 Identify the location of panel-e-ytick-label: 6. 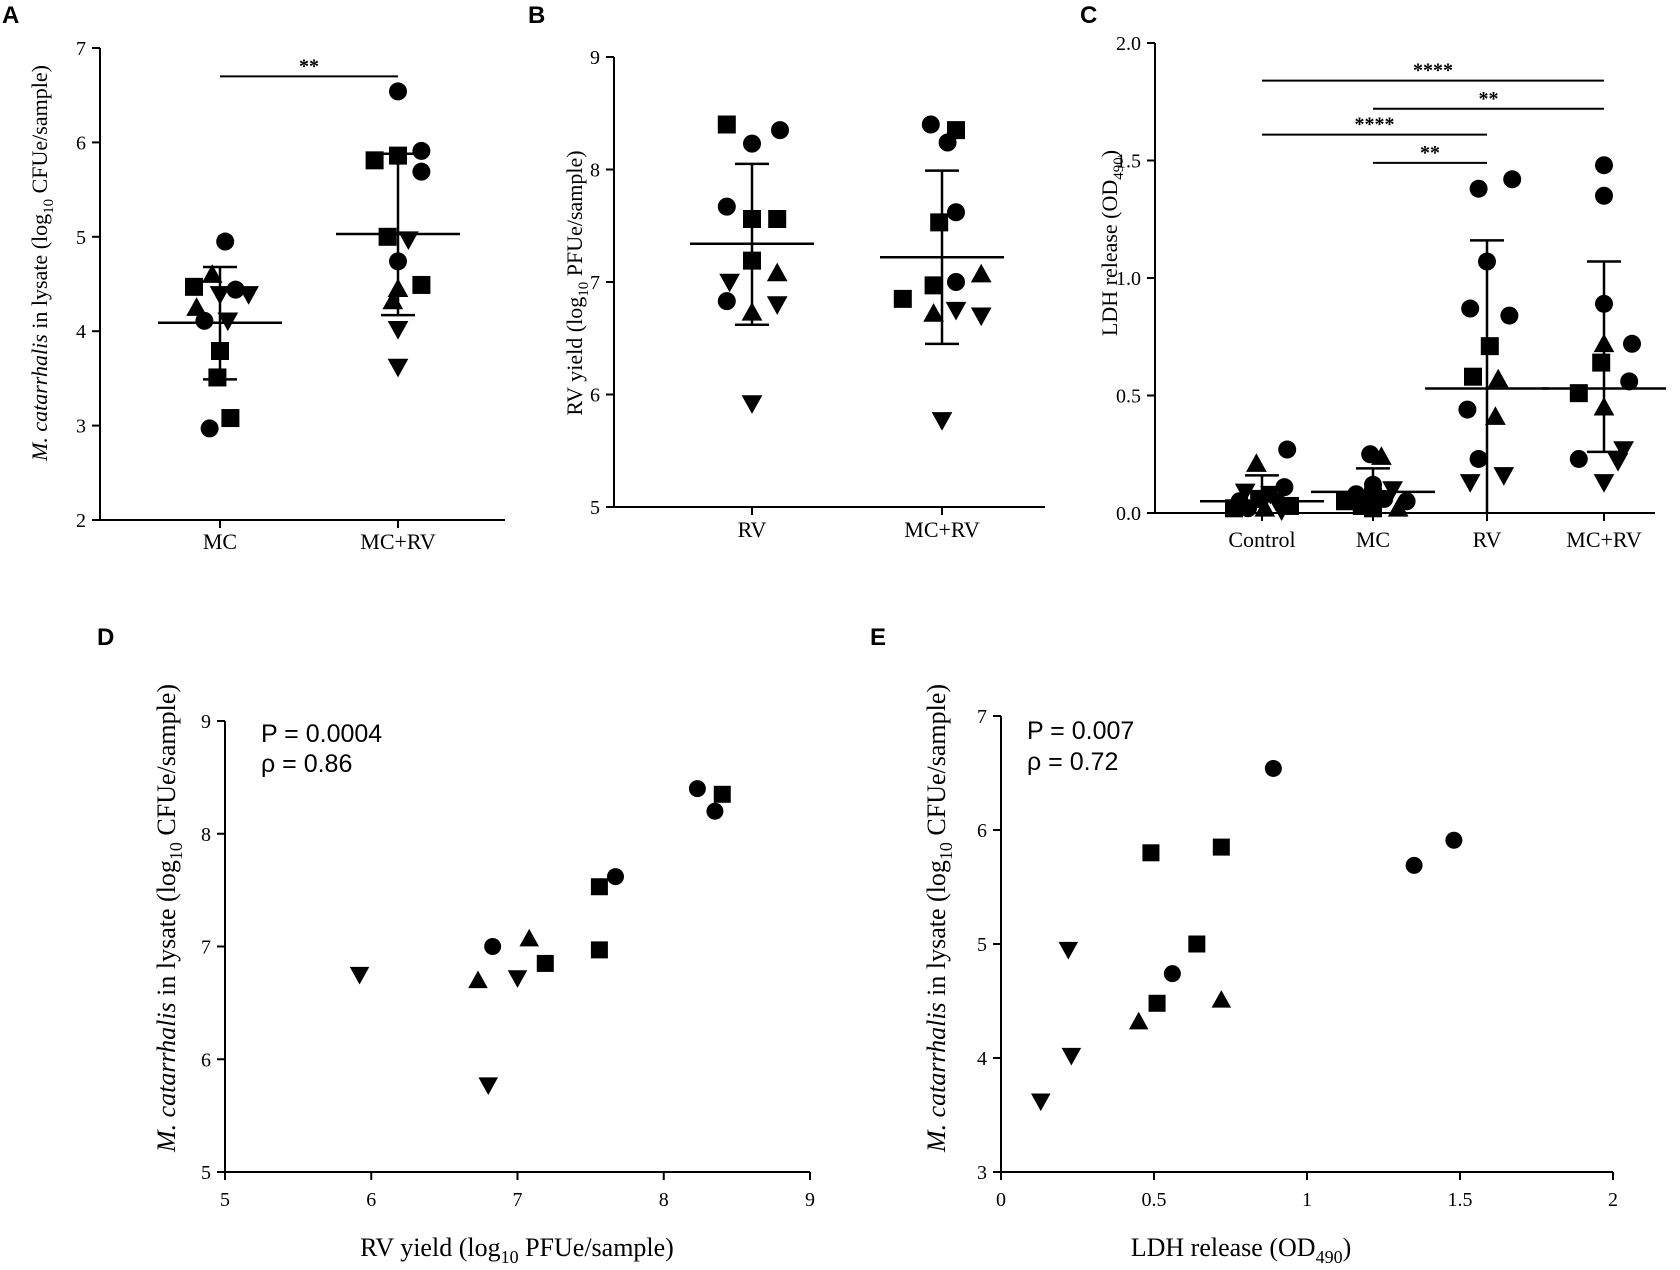
(982, 831).